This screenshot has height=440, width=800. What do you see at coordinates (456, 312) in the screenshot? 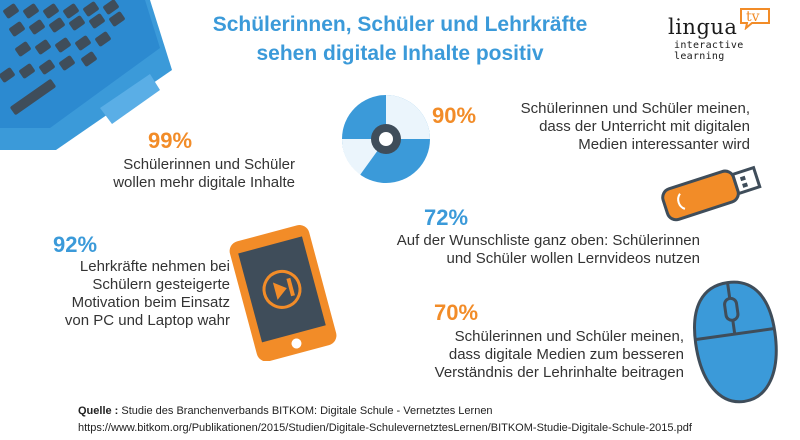
I see `fact-70-percent: 70%` at bounding box center [456, 312].